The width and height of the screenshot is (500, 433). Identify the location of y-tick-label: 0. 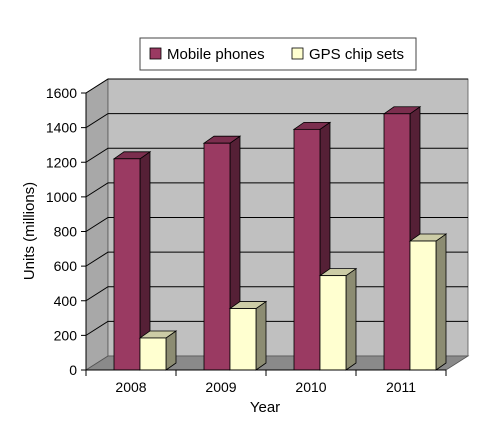
(73, 370).